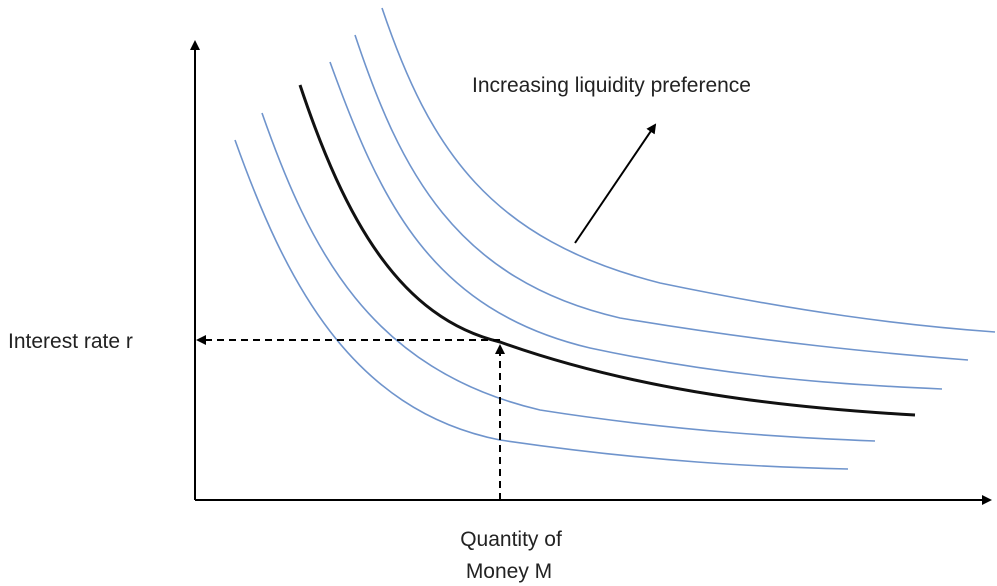 The image size is (997, 586). Describe the element at coordinates (611, 85) in the screenshot. I see `annotation-label: Increasing liquidity preference` at that location.